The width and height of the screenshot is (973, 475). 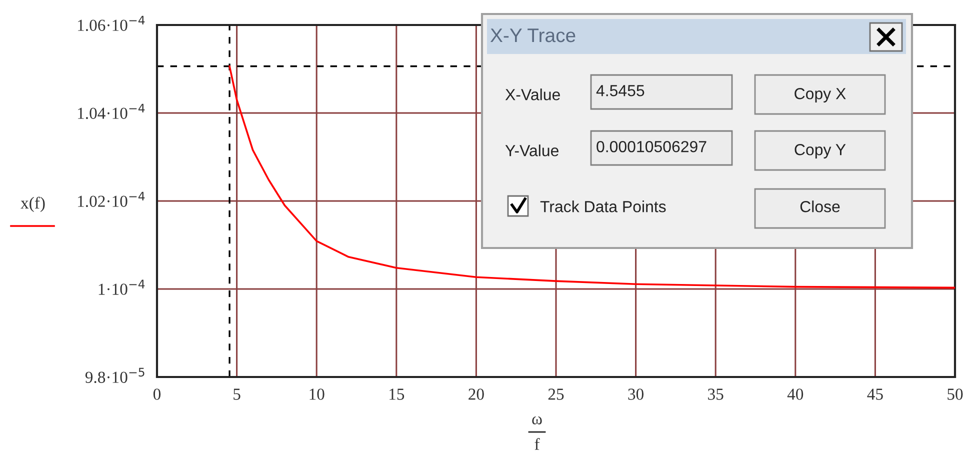 I want to click on x-tick-label: 20, so click(x=476, y=394).